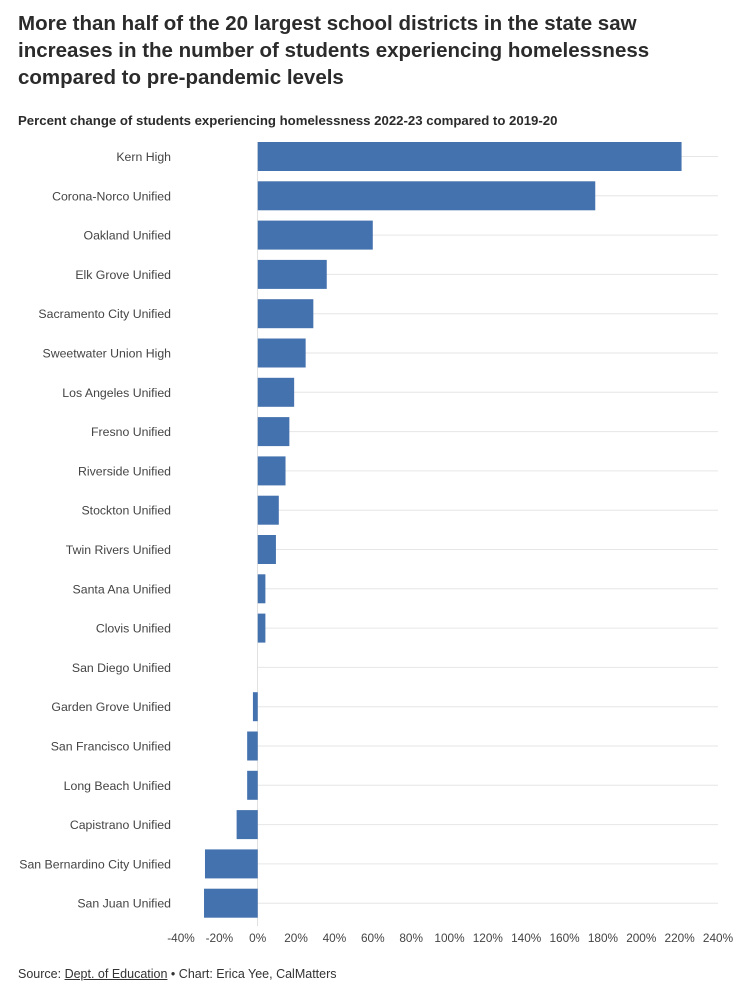  Describe the element at coordinates (373, 938) in the screenshot. I see `x-tick-label: 60%` at that location.